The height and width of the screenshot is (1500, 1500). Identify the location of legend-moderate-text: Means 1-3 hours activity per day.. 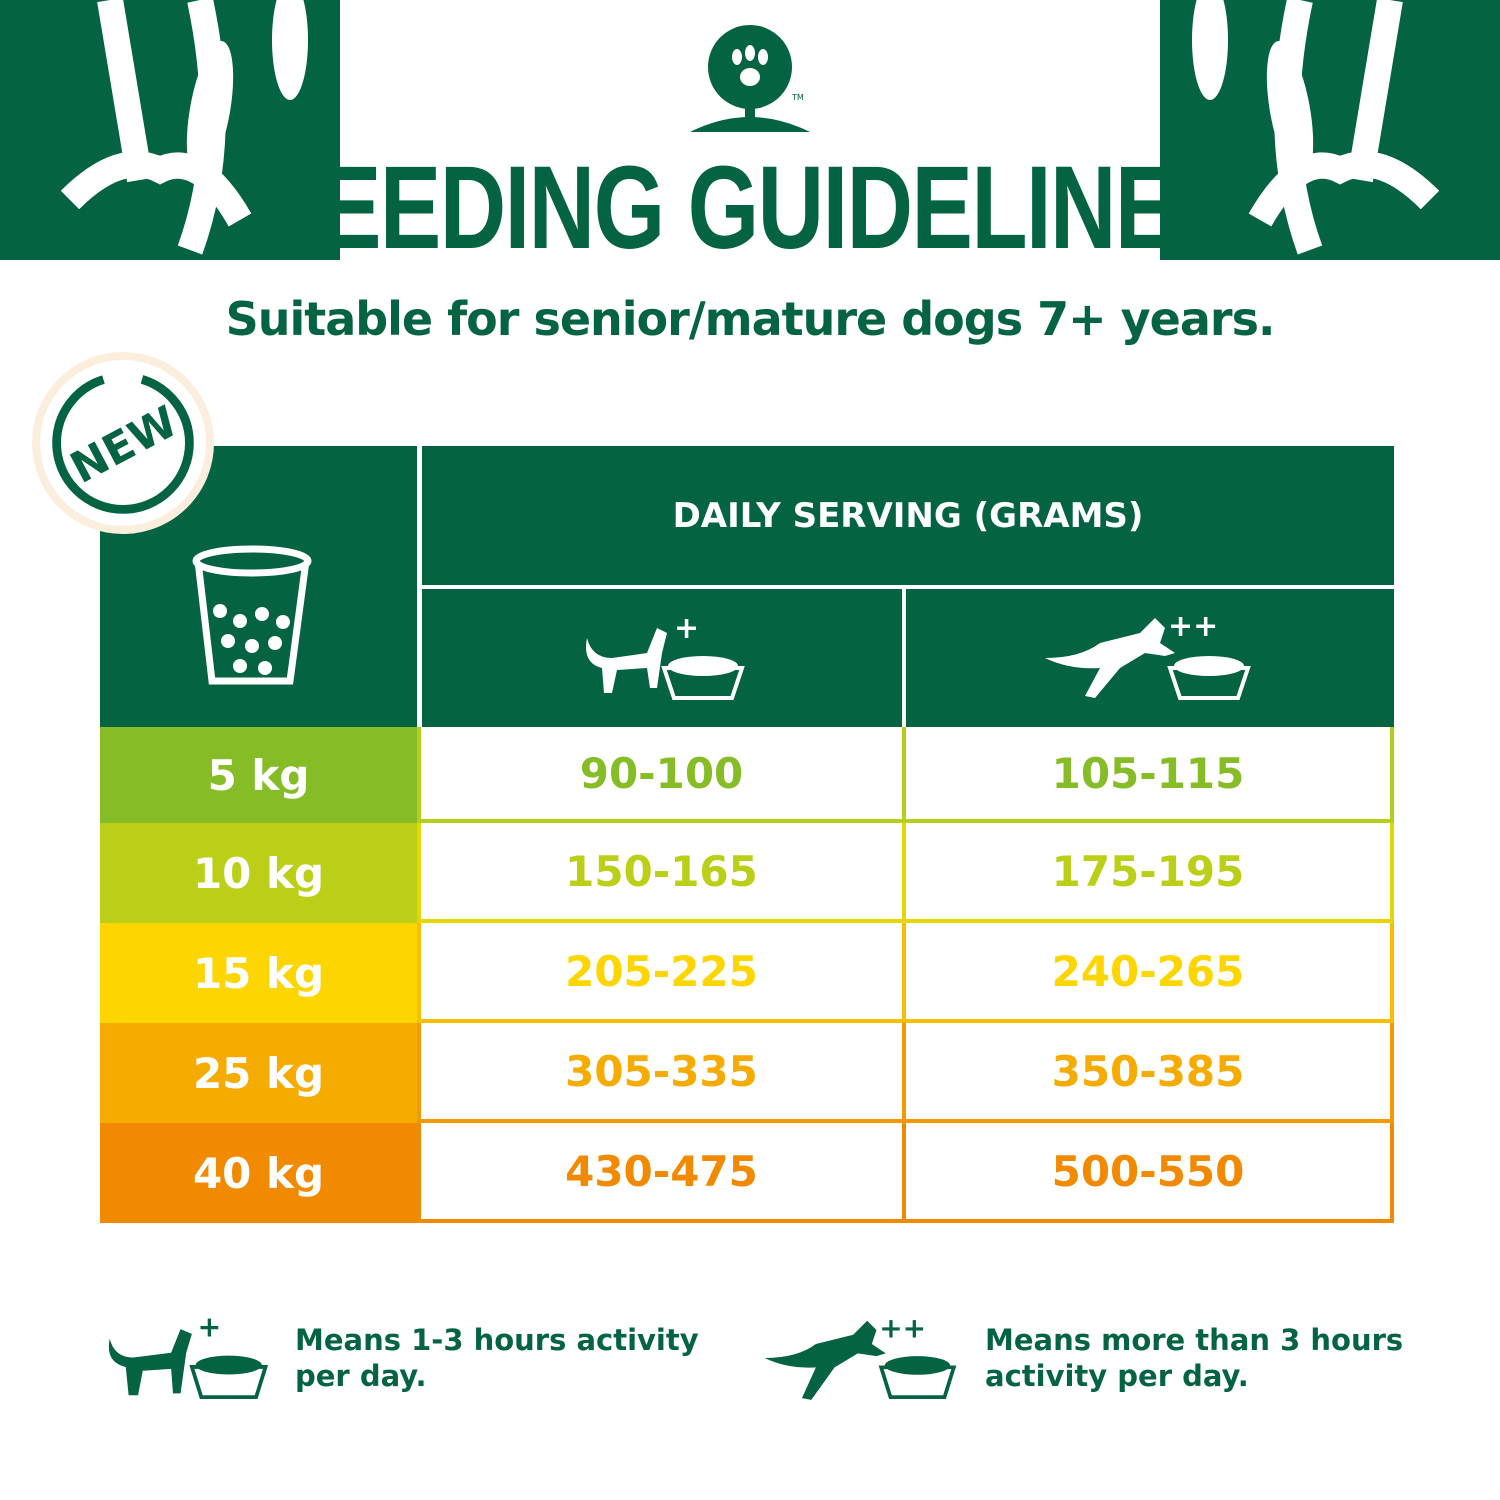
(497, 1357).